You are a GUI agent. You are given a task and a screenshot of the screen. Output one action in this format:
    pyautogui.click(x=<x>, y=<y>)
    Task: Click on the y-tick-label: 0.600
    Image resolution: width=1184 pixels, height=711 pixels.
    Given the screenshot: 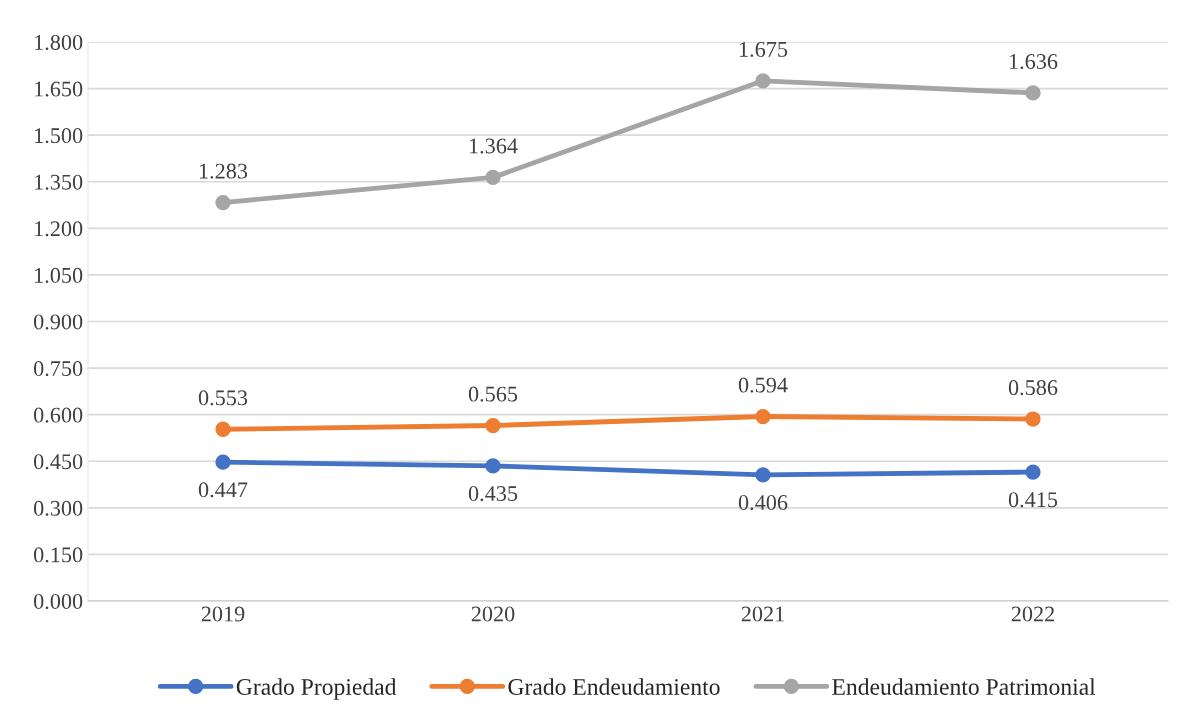 What is the action you would take?
    pyautogui.click(x=58, y=415)
    